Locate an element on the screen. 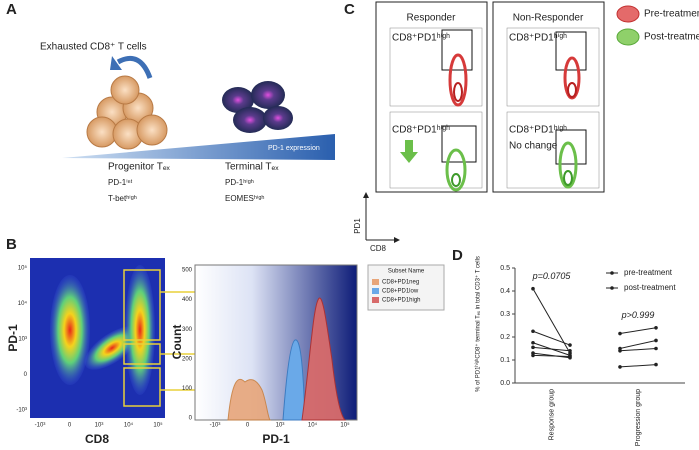 This screenshot has width=699, height=450. y-tick-label: 0.4 is located at coordinates (505, 291).